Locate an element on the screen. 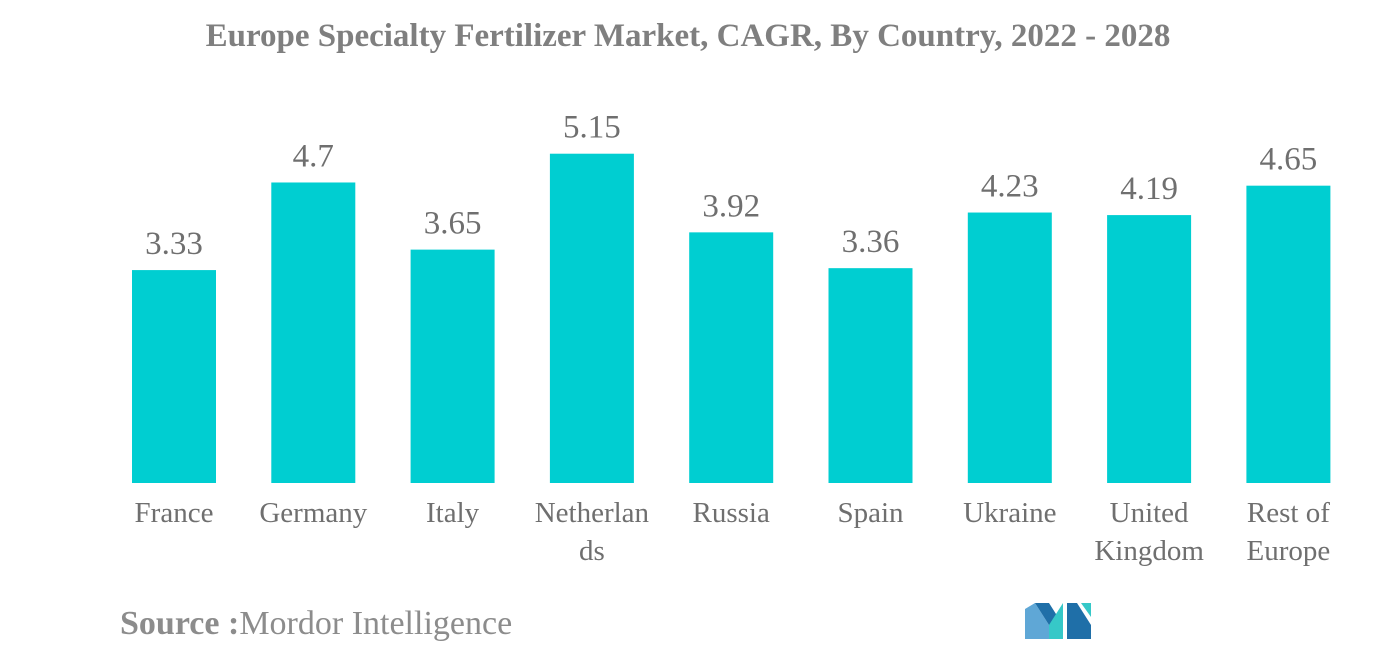 The image size is (1376, 665). category-label: Ukraine is located at coordinates (1009, 513).